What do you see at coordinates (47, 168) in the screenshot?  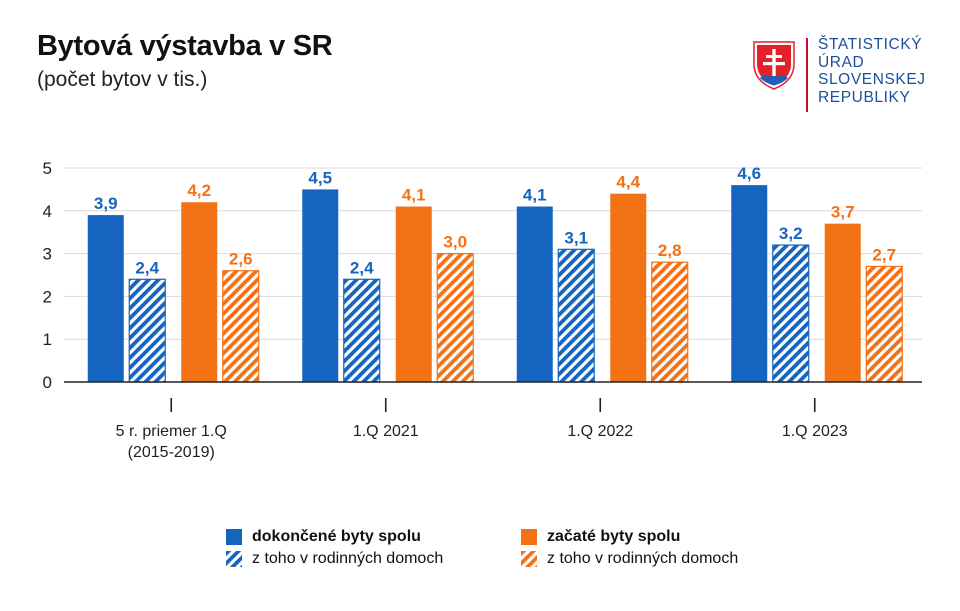 I see `y-tick-label: 5` at bounding box center [47, 168].